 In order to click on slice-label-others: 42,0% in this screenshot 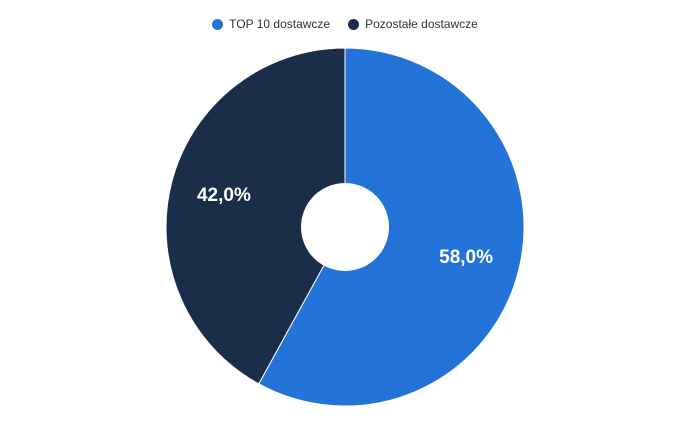, I will do `click(224, 195)`.